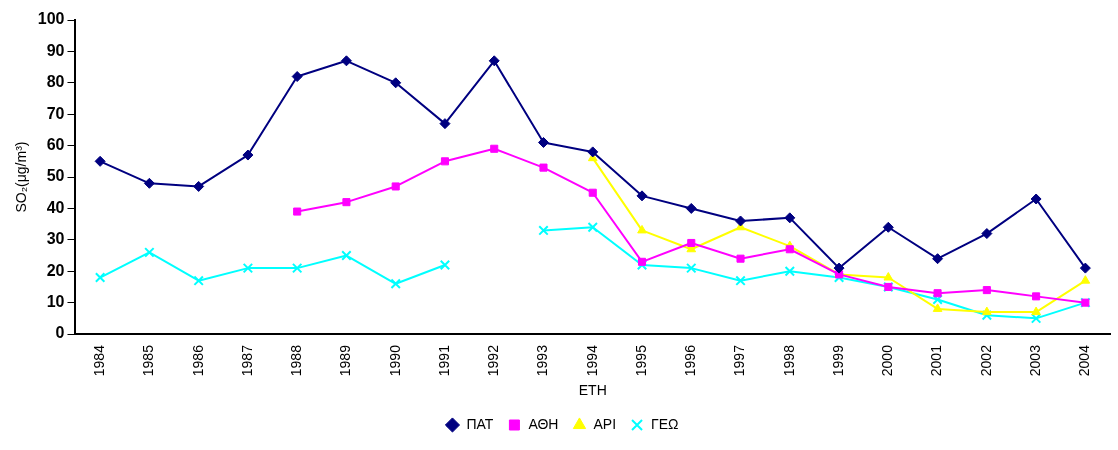 The width and height of the screenshot is (1118, 450). What do you see at coordinates (493, 360) in the screenshot?
I see `x-tick-label: 1992` at bounding box center [493, 360].